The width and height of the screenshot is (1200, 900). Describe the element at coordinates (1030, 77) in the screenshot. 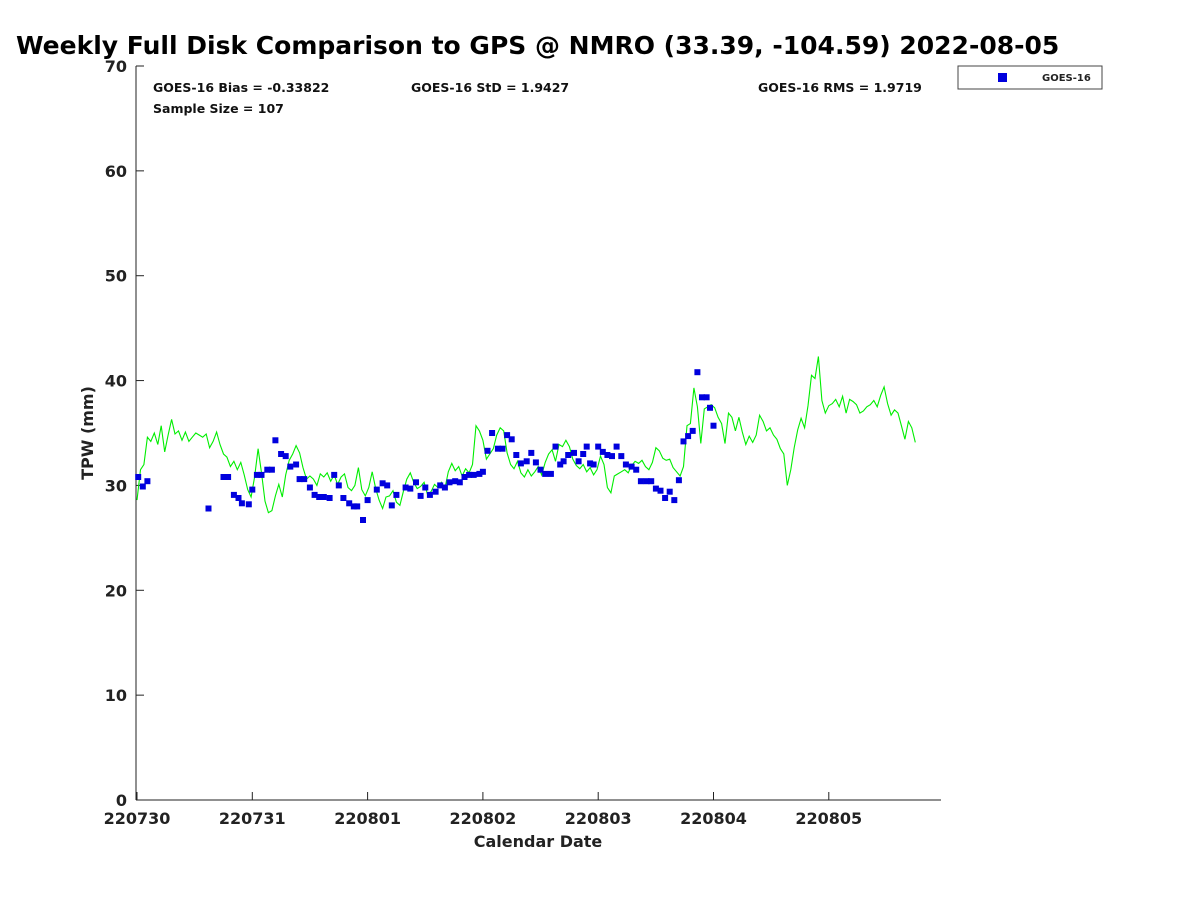

I see `legend-box` at that location.